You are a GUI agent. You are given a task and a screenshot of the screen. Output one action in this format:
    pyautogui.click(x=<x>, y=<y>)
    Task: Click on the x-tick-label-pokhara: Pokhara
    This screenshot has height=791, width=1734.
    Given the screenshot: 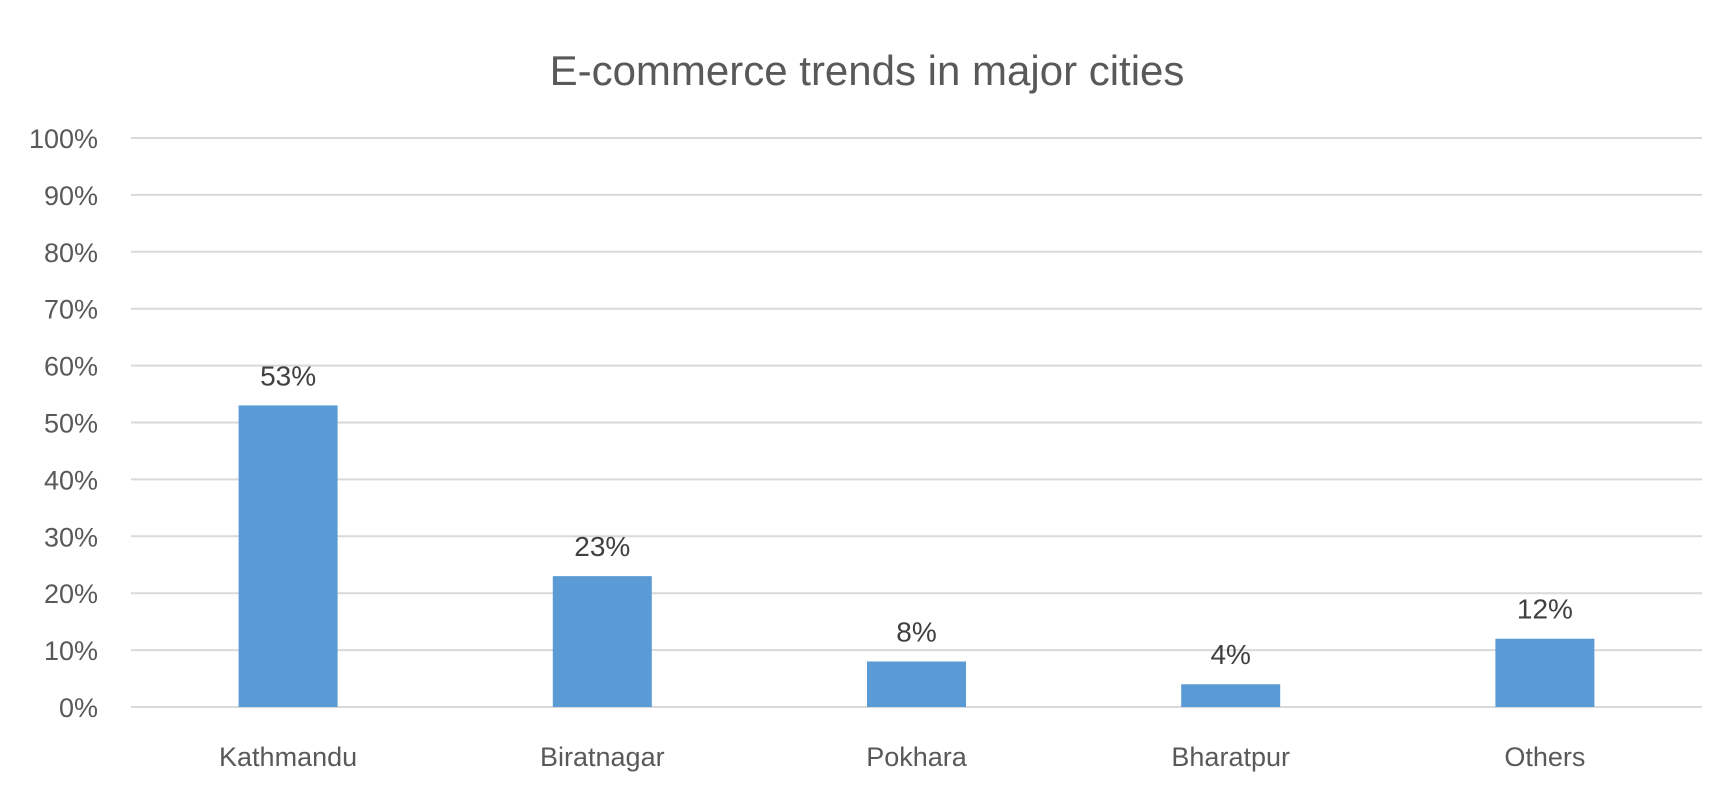 What is the action you would take?
    pyautogui.click(x=917, y=757)
    